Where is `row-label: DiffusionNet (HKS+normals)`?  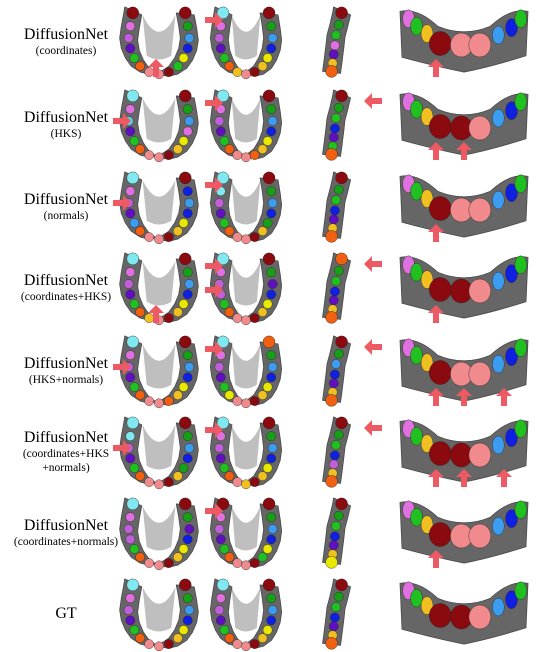 row-label: DiffusionNet (HKS+normals) is located at coordinates (66, 370).